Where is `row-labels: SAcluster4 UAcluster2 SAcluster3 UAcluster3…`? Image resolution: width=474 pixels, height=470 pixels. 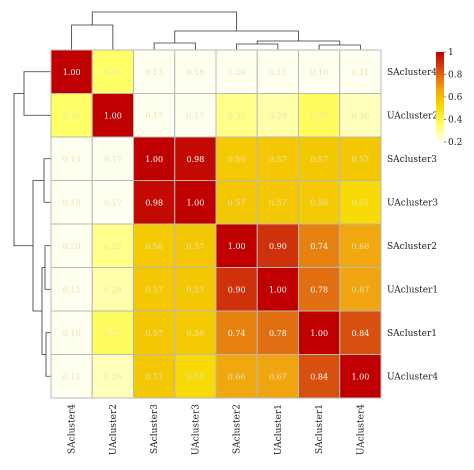
row-labels: SAcluster4 UAcluster2 SAcluster3 UAcluster3… is located at coordinates (412, 225).